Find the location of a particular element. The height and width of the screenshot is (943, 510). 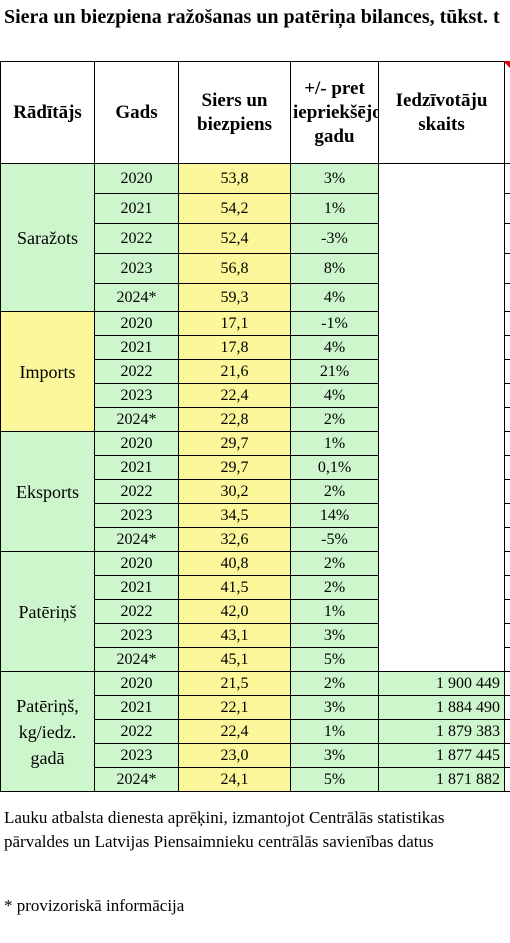

value-cell: 23,0 is located at coordinates (234, 755).